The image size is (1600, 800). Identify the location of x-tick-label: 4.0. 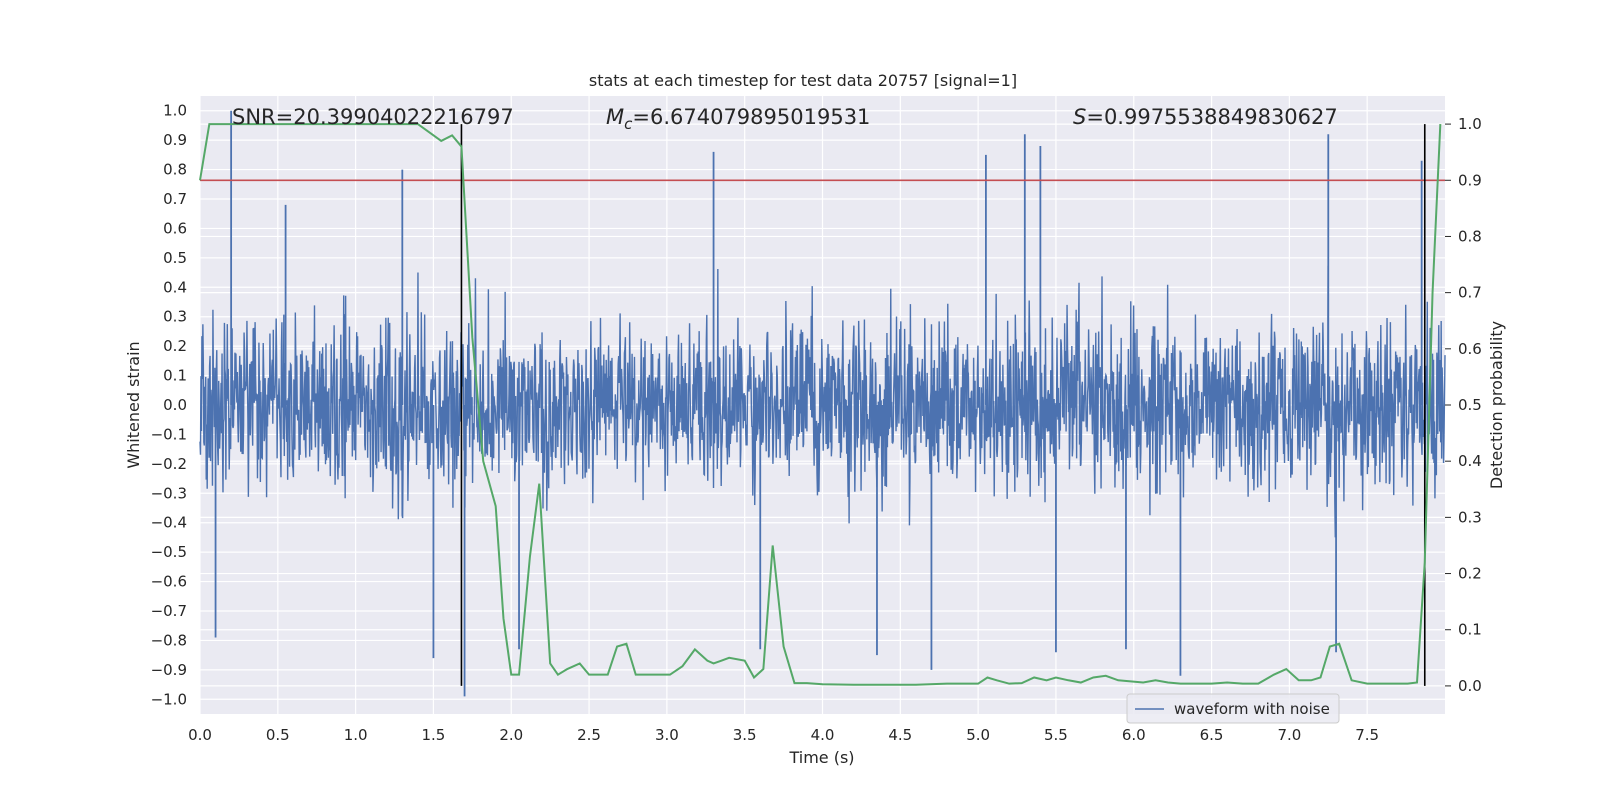
(823, 735).